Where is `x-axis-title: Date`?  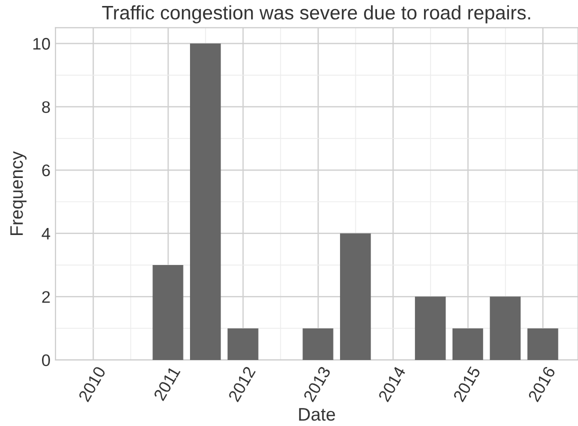
x-axis-title: Date is located at coordinates (317, 414).